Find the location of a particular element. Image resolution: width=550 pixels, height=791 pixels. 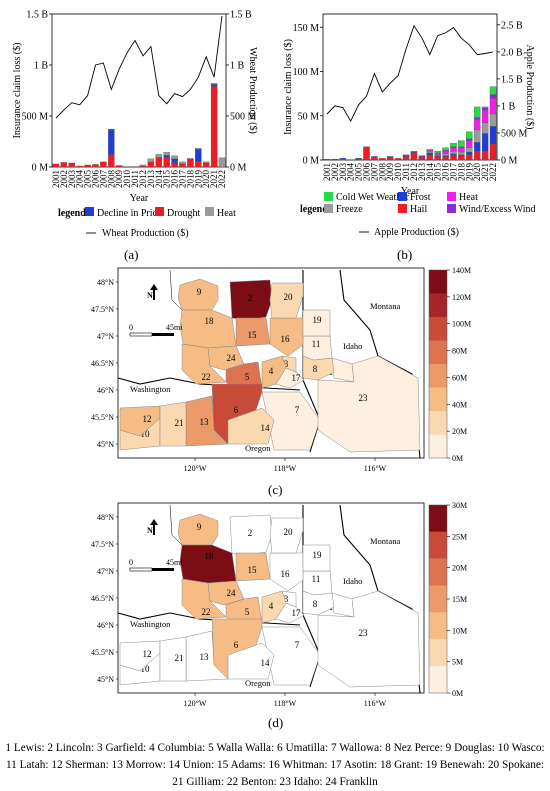

county-garfield is located at coordinates (289, 599).